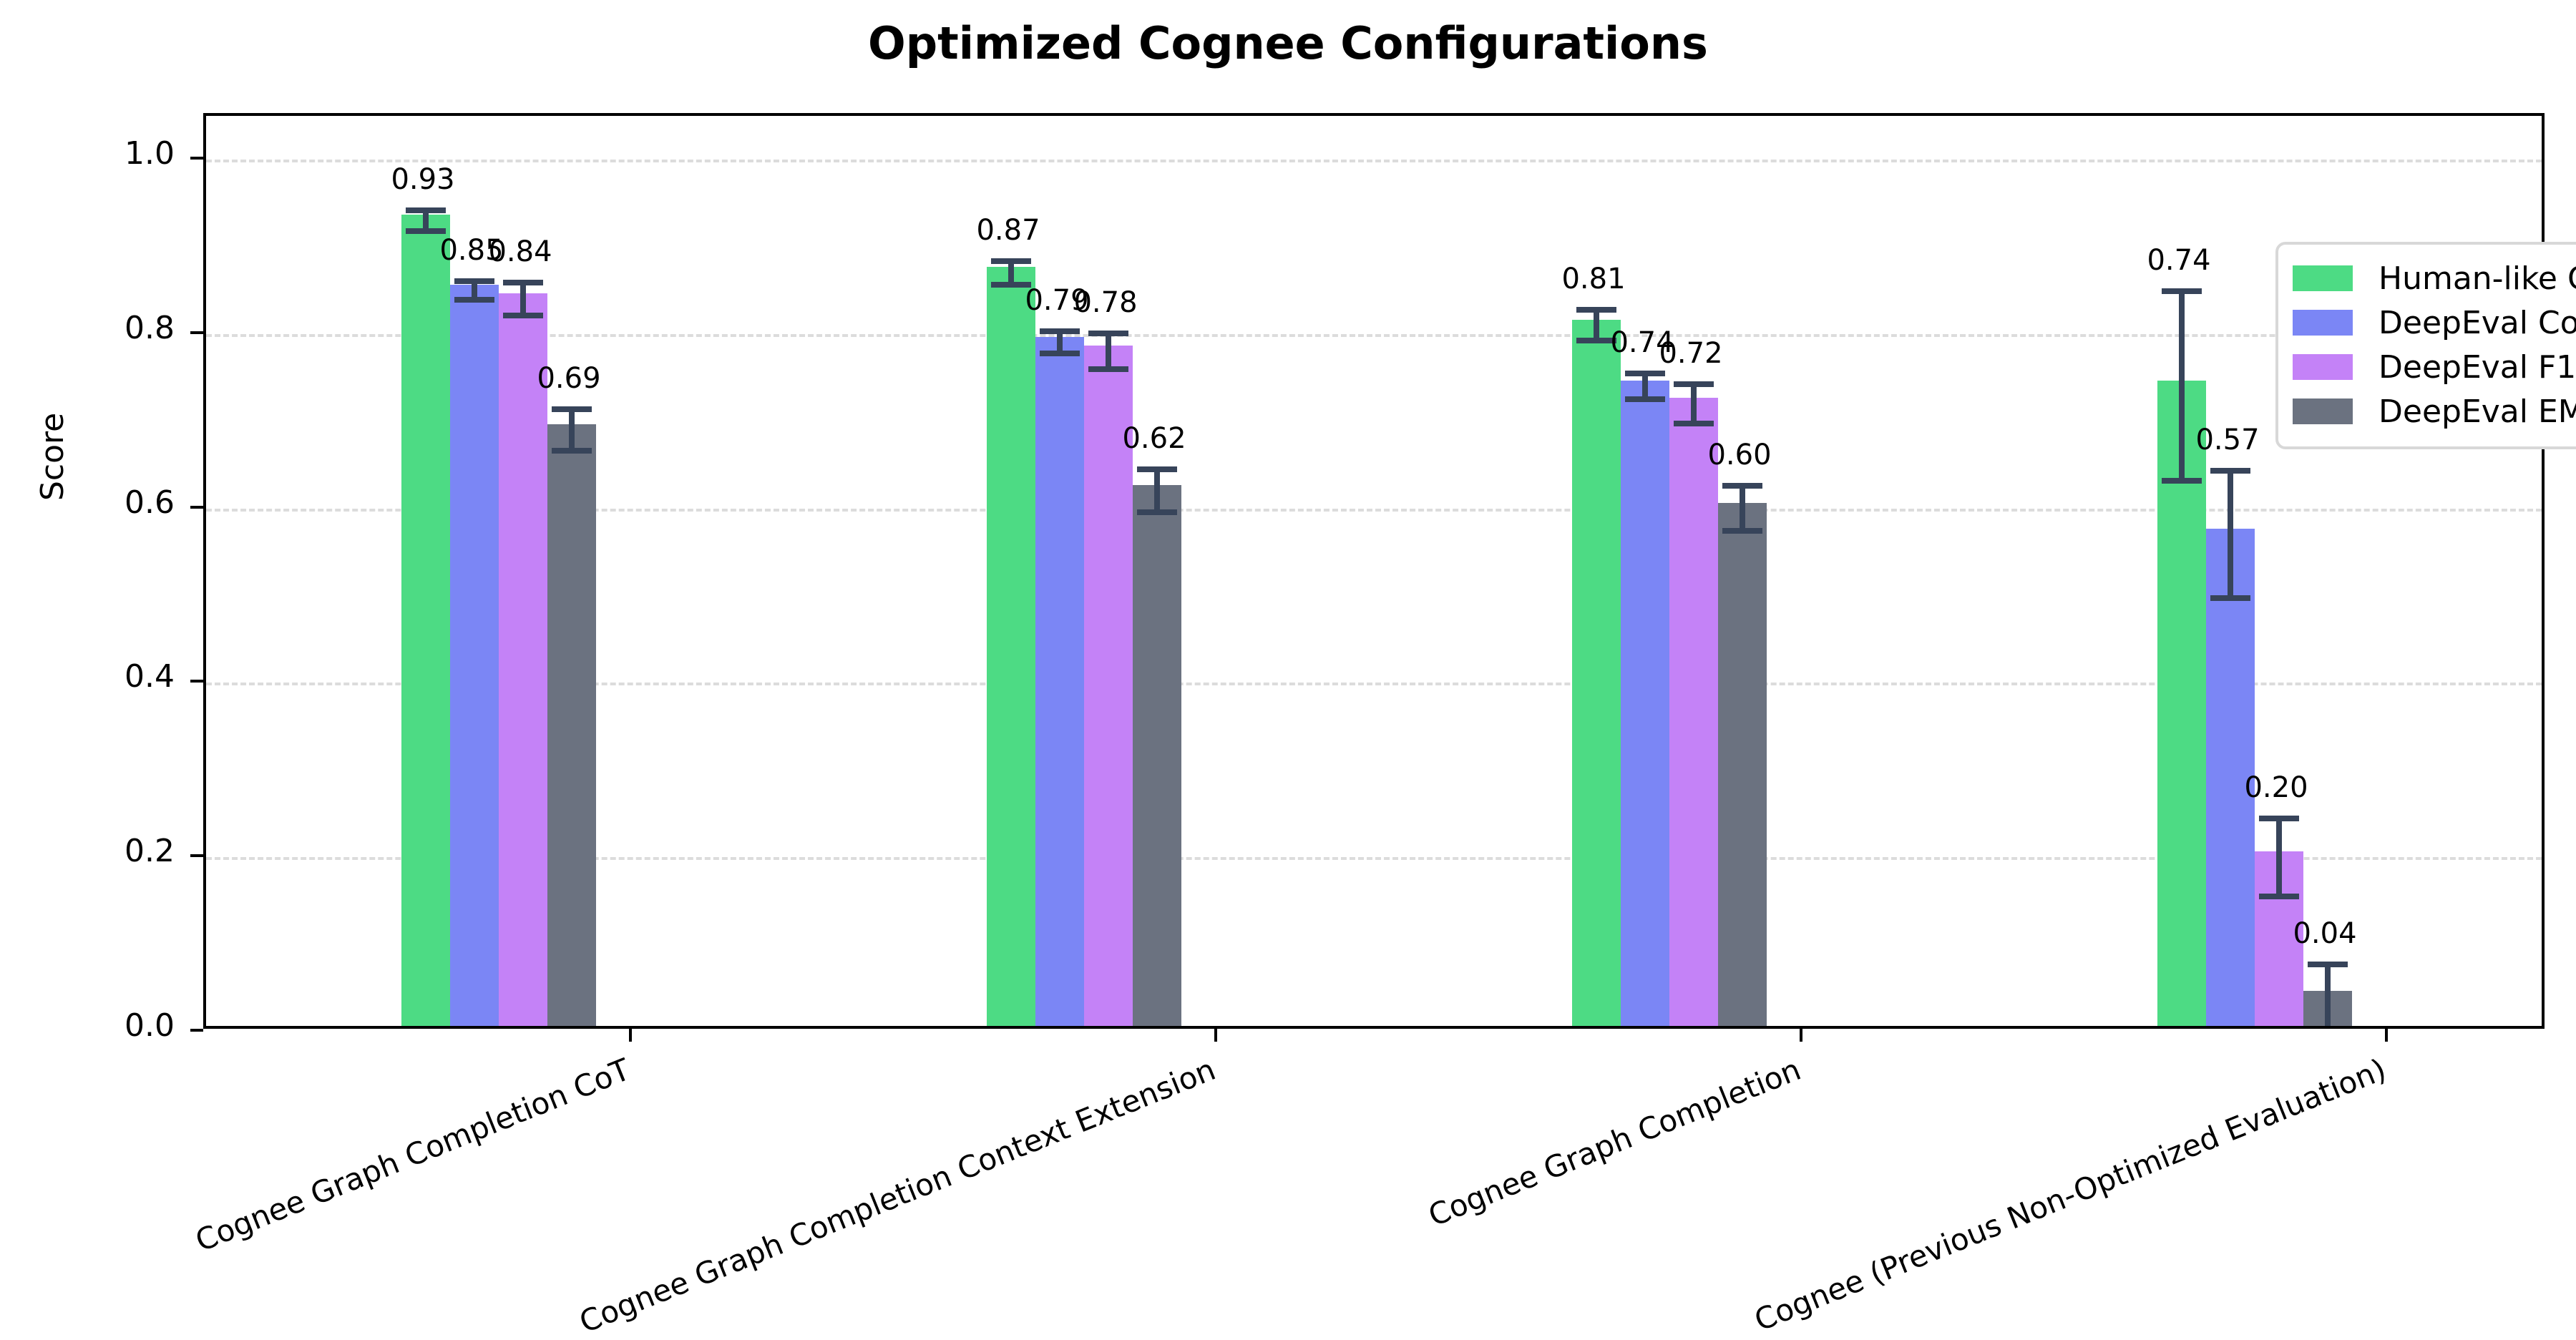 This screenshot has width=2576, height=1340. I want to click on legend-item-label: DeepEval EM, so click(2477, 411).